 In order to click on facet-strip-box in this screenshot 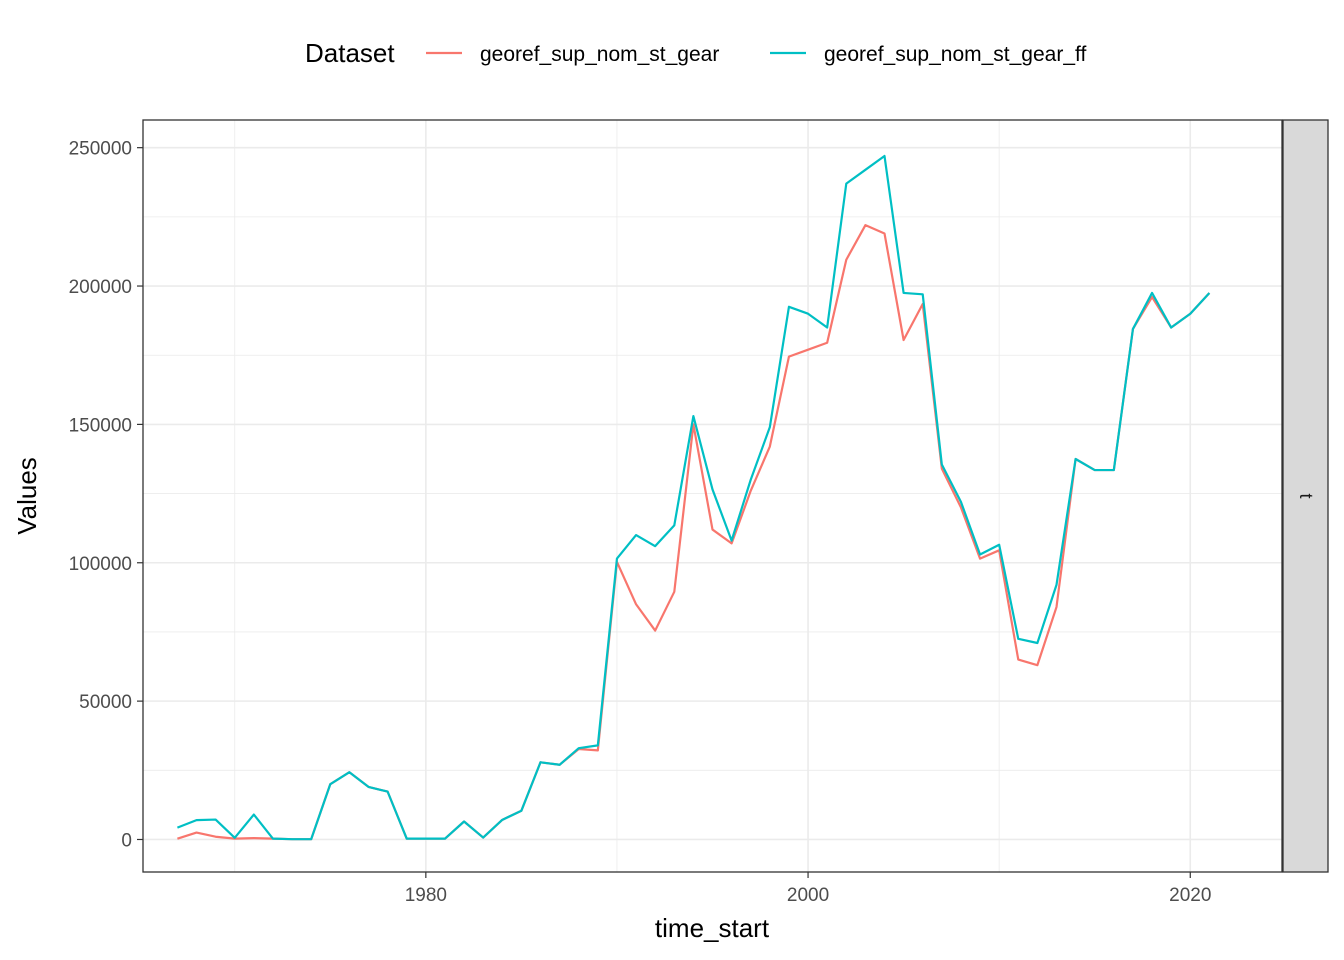, I will do `click(1305, 496)`.